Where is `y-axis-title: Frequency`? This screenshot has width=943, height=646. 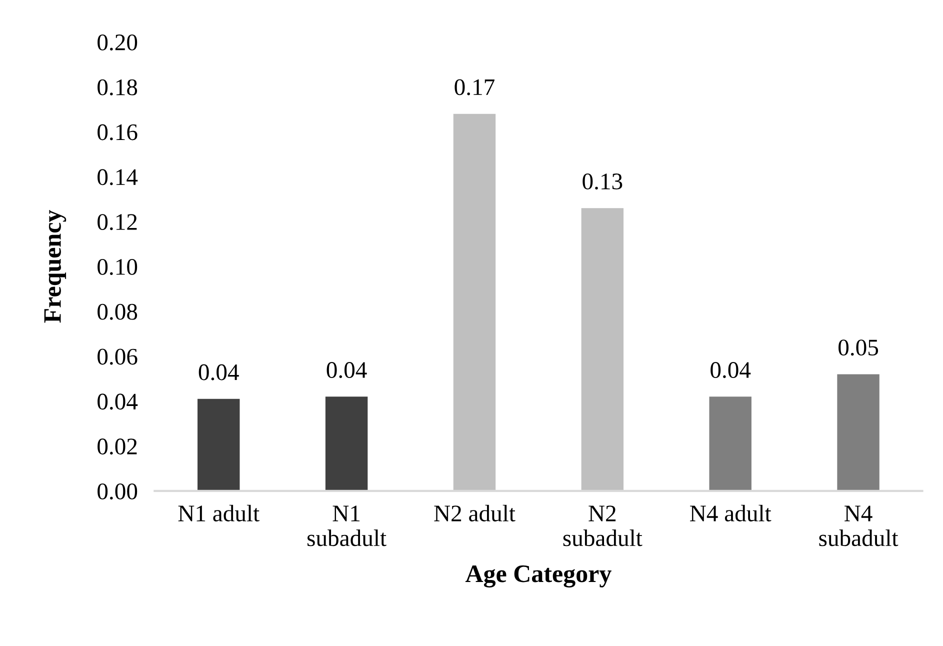 y-axis-title: Frequency is located at coordinates (55, 266).